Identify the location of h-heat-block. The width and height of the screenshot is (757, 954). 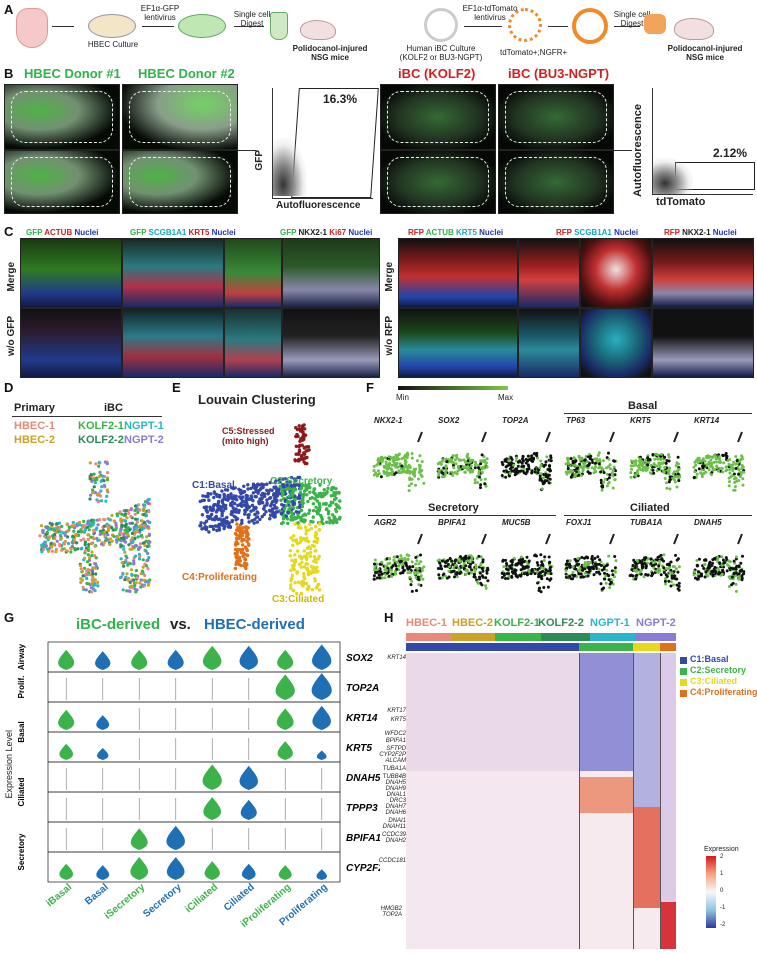
(492, 712).